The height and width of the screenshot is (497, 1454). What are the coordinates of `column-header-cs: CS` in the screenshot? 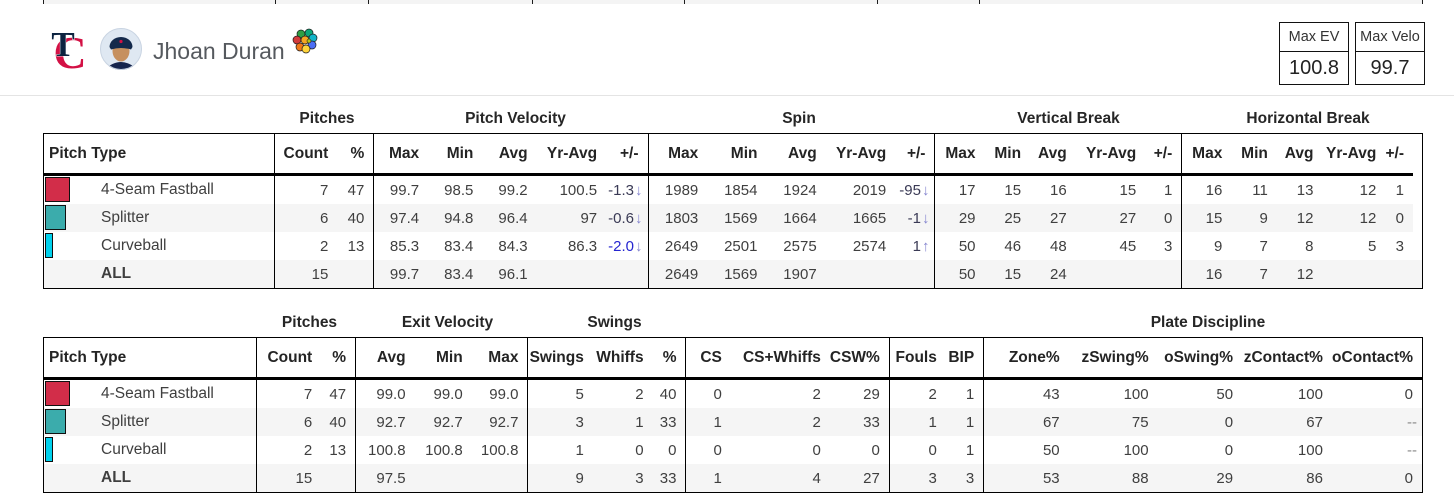 It's located at (708, 358).